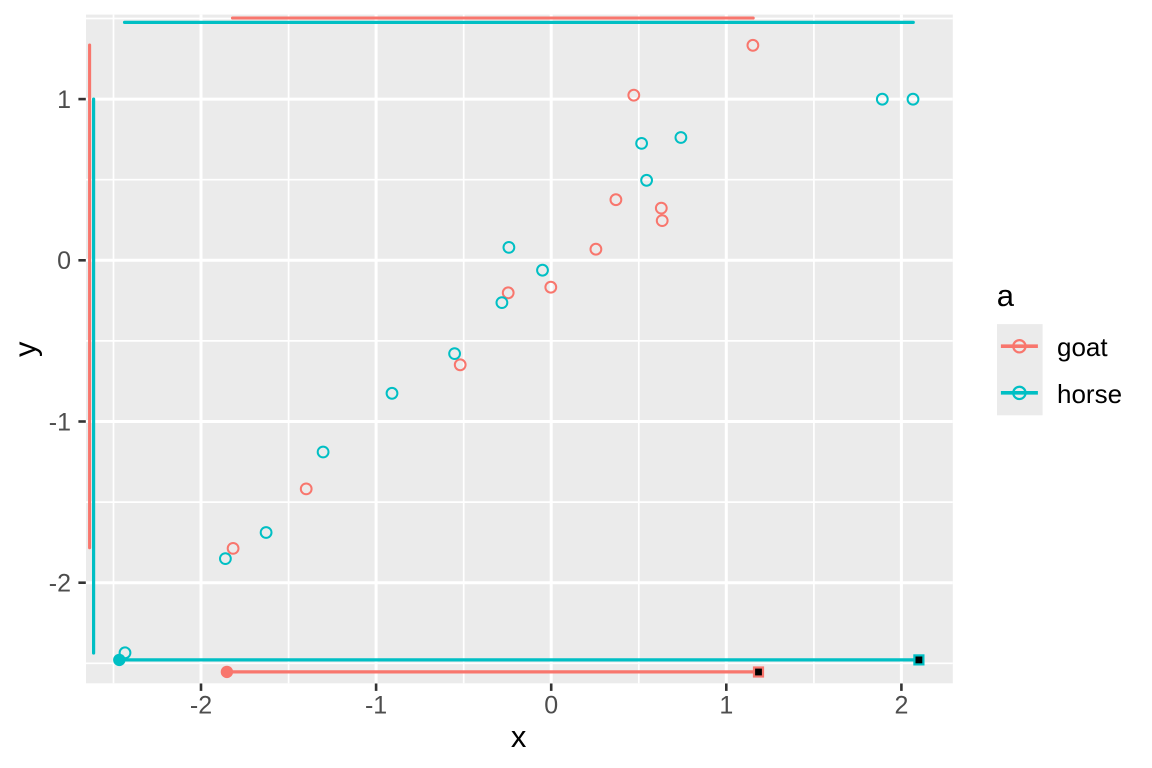 This screenshot has height=768, width=1152. Describe the element at coordinates (1082, 347) in the screenshot. I see `svg-text: goat` at that location.